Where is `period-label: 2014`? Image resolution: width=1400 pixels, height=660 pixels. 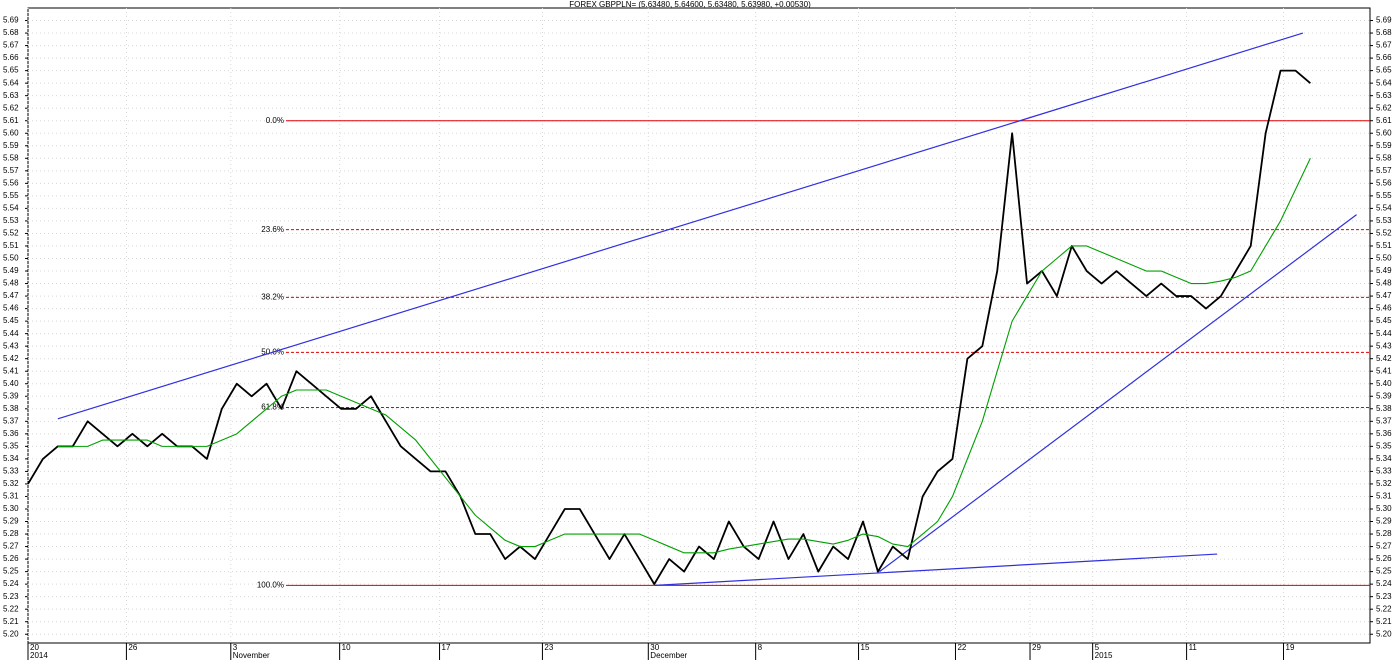
period-label: 2014 is located at coordinates (39, 655).